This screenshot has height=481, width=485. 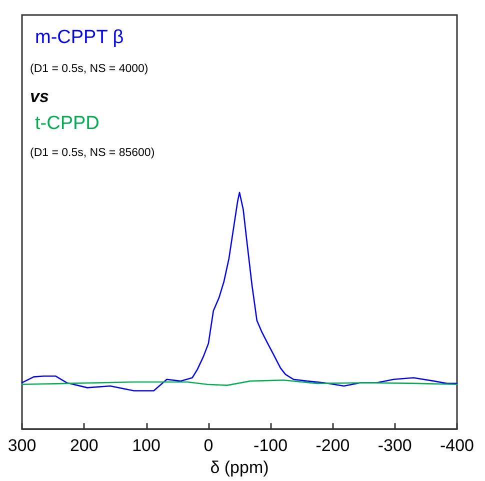 What do you see at coordinates (79, 37) in the screenshot?
I see `text: m-CPPT β` at bounding box center [79, 37].